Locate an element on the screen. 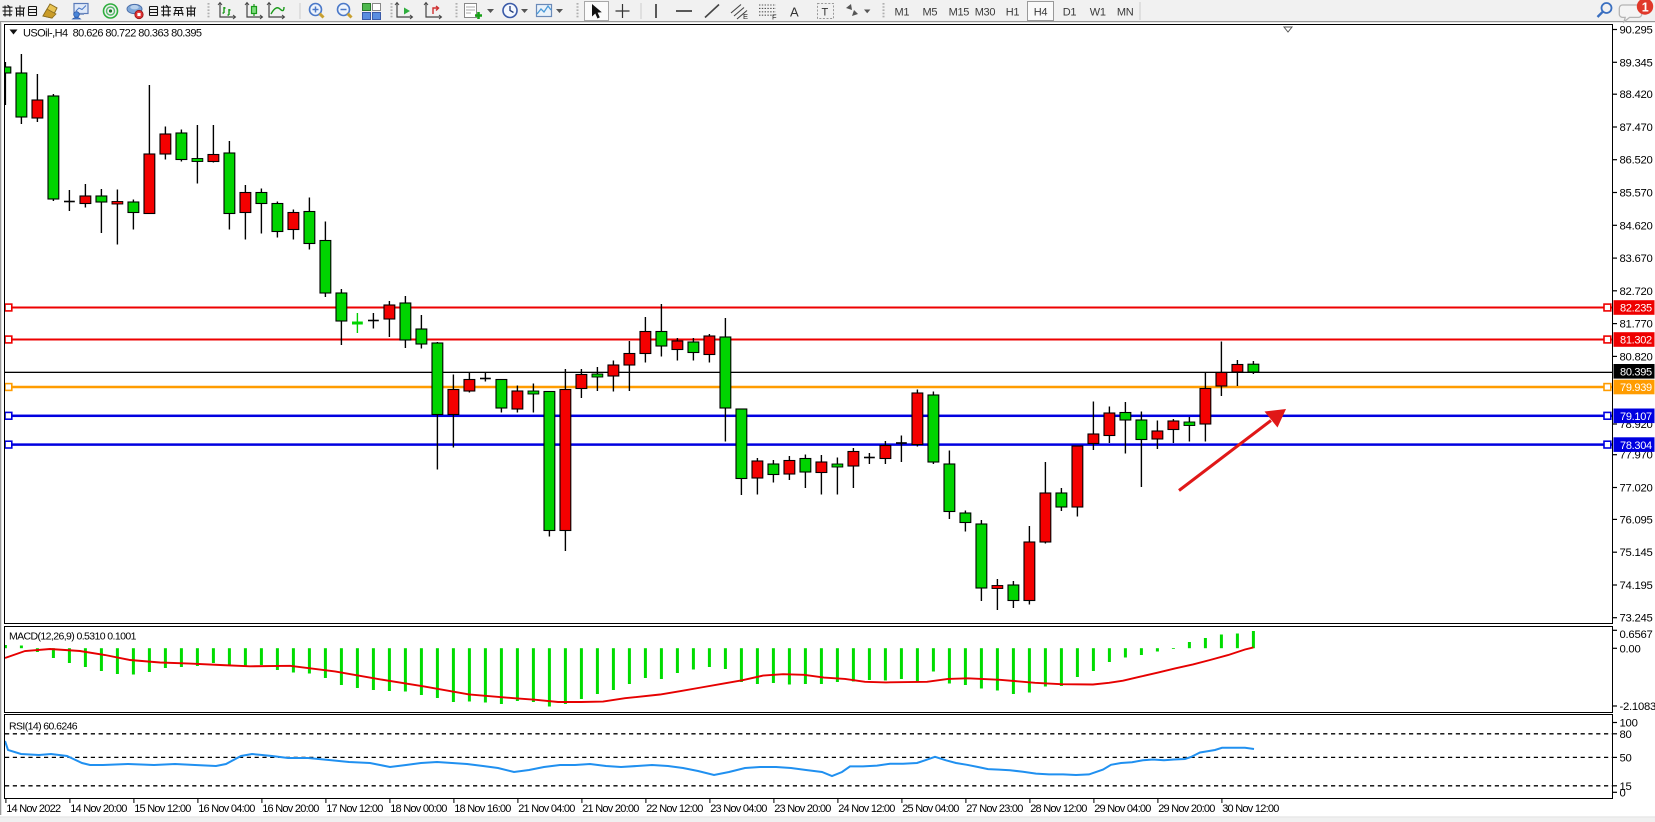 The image size is (1655, 822). svg-text: 28 Nov 12:00 is located at coordinates (1058, 809).